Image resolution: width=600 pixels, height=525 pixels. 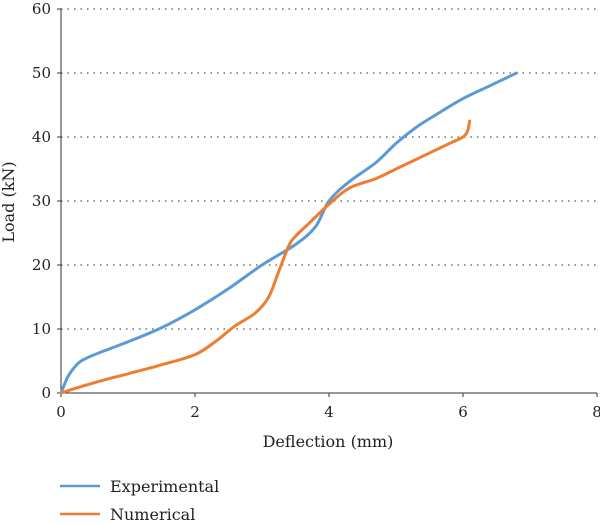 I want to click on y-tick-label: 20, so click(x=41, y=265).